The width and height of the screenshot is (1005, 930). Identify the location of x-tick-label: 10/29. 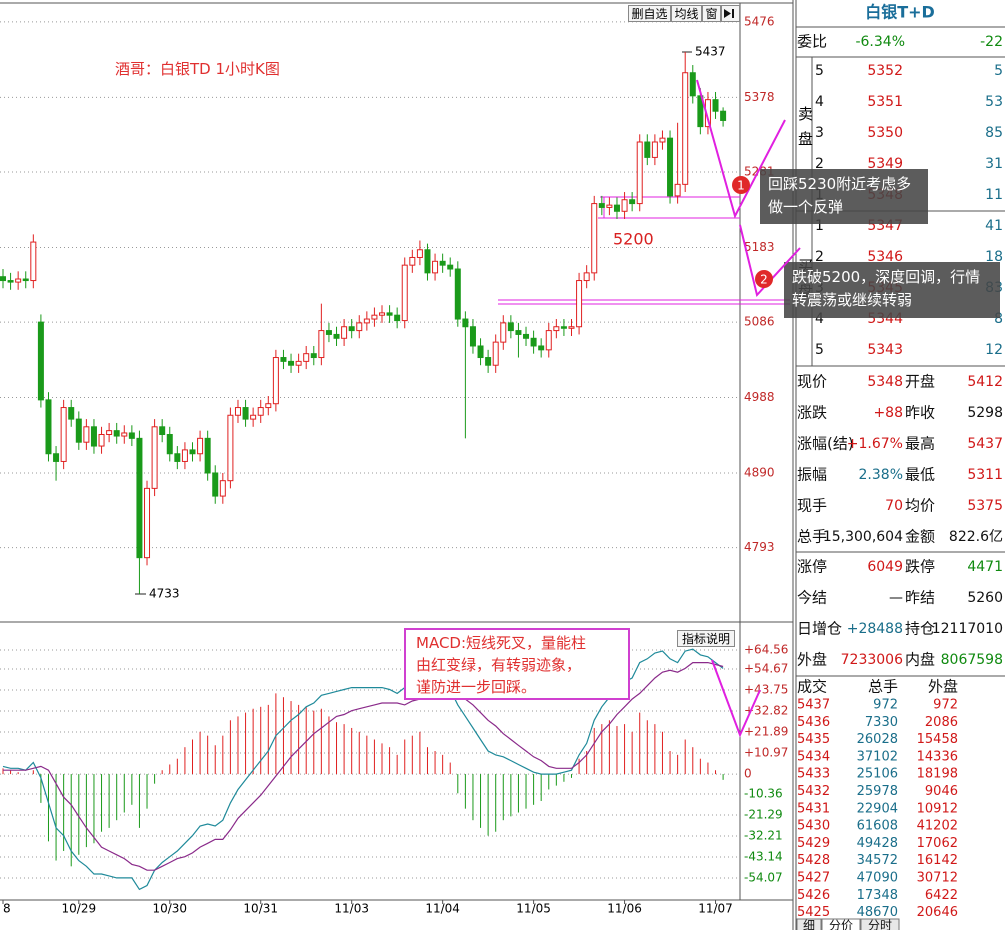
(79, 909).